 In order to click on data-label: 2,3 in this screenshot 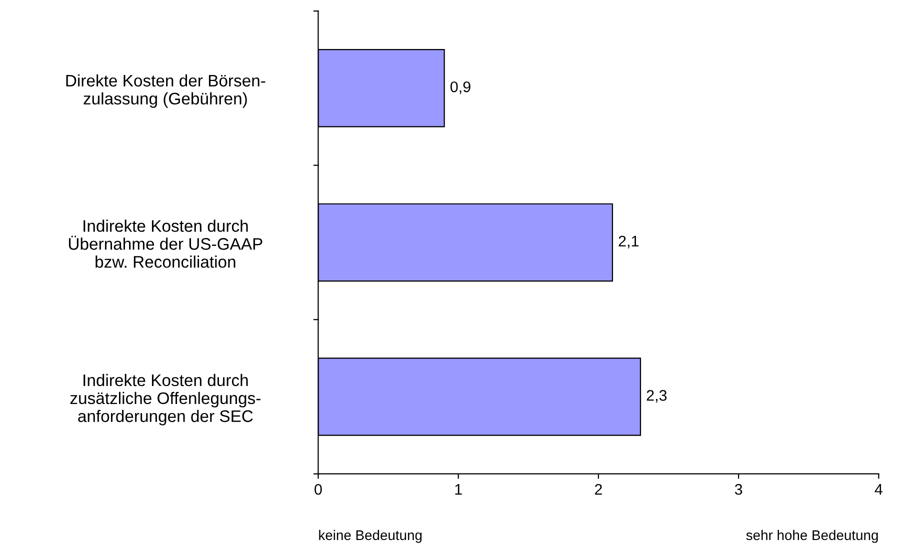, I will do `click(656, 396)`.